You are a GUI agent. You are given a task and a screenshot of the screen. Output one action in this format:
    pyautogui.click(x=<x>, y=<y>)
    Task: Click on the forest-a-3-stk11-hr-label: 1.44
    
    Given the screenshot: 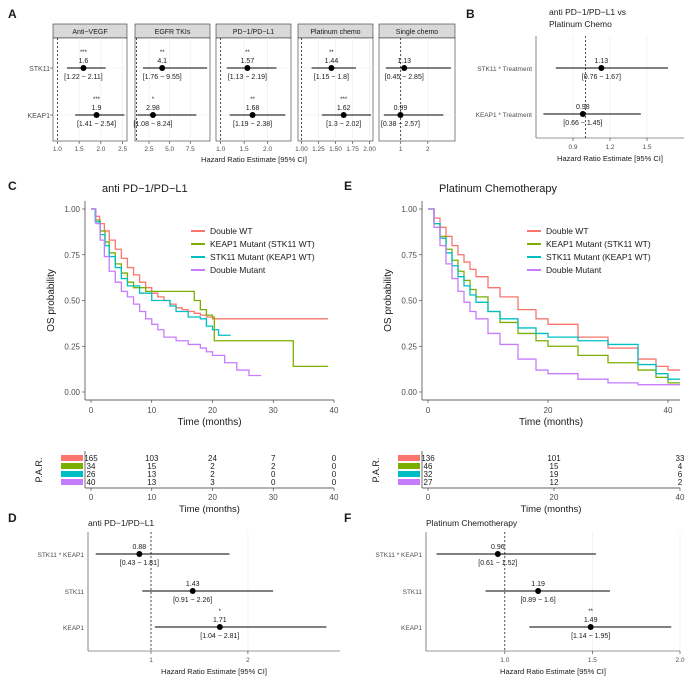 What is the action you would take?
    pyautogui.click(x=332, y=61)
    